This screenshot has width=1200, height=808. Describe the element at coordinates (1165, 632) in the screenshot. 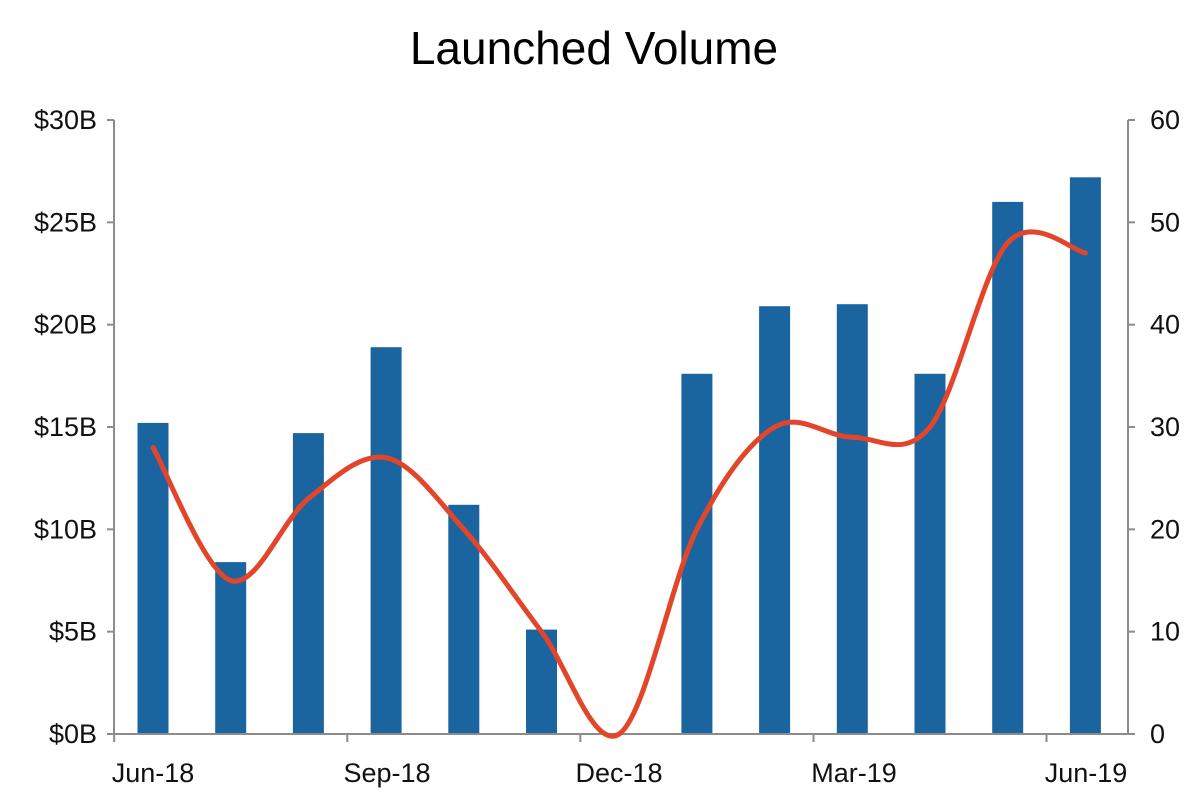

I see `right-tick-label: 10` at that location.